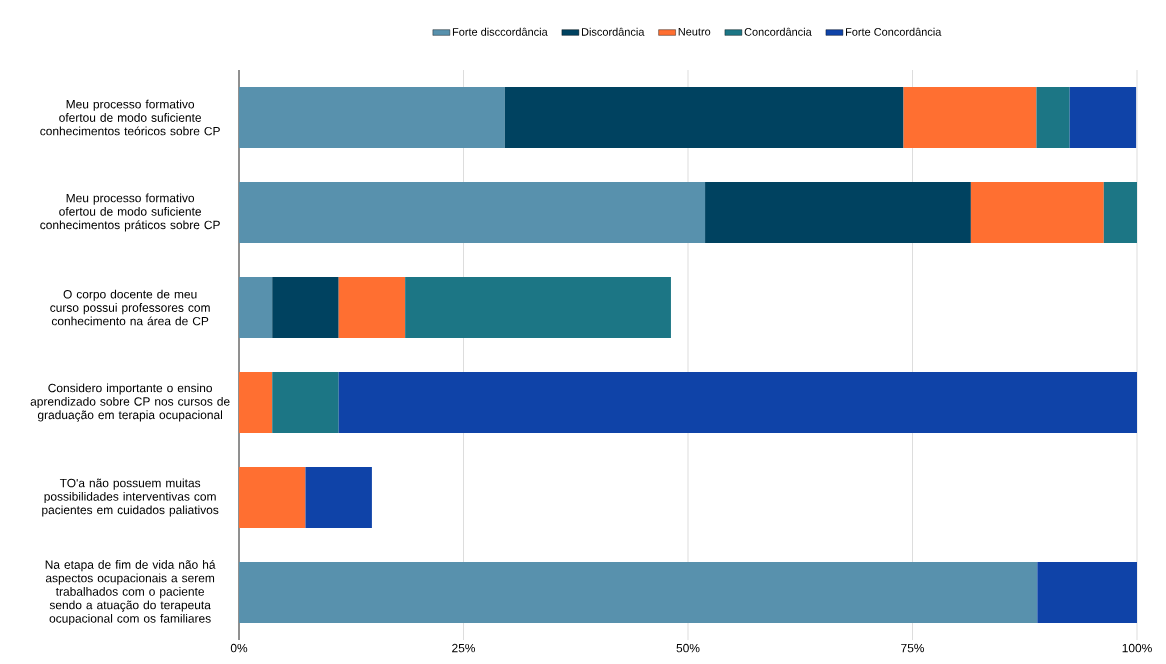 The image size is (1166, 664). Describe the element at coordinates (778, 31) in the screenshot. I see `legend-label: Concordância` at that location.